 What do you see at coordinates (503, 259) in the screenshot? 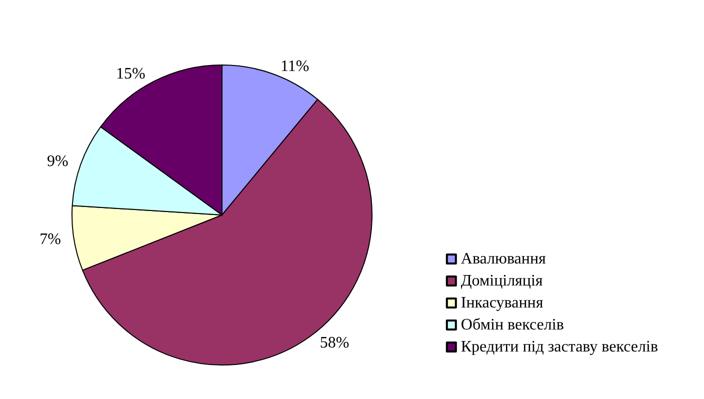
I see `legend-label: Авалювання` at bounding box center [503, 259].